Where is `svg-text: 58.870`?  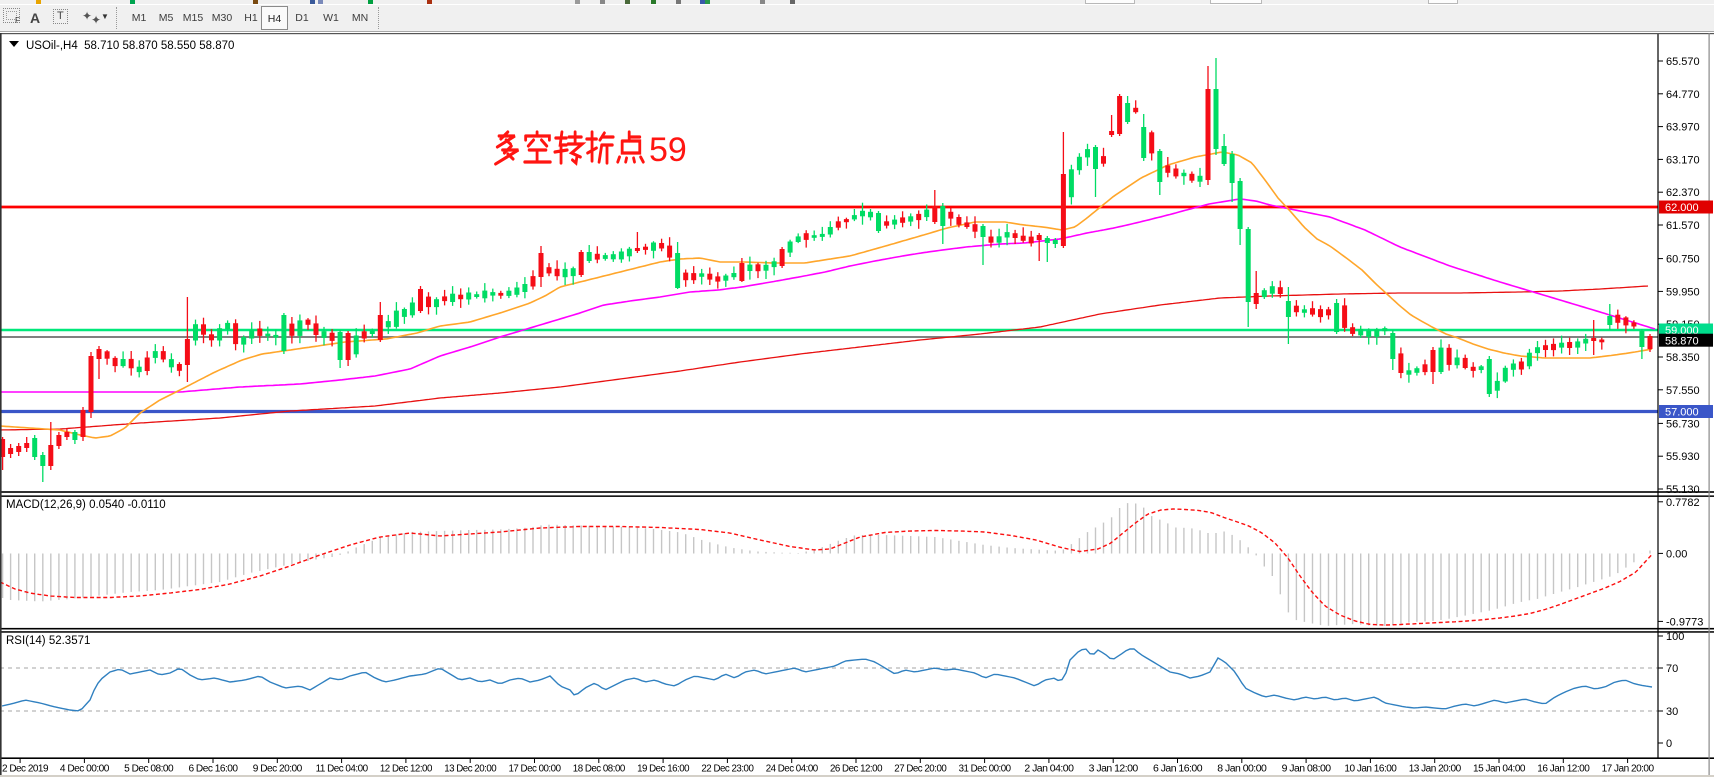
svg-text: 58.870 is located at coordinates (1682, 341).